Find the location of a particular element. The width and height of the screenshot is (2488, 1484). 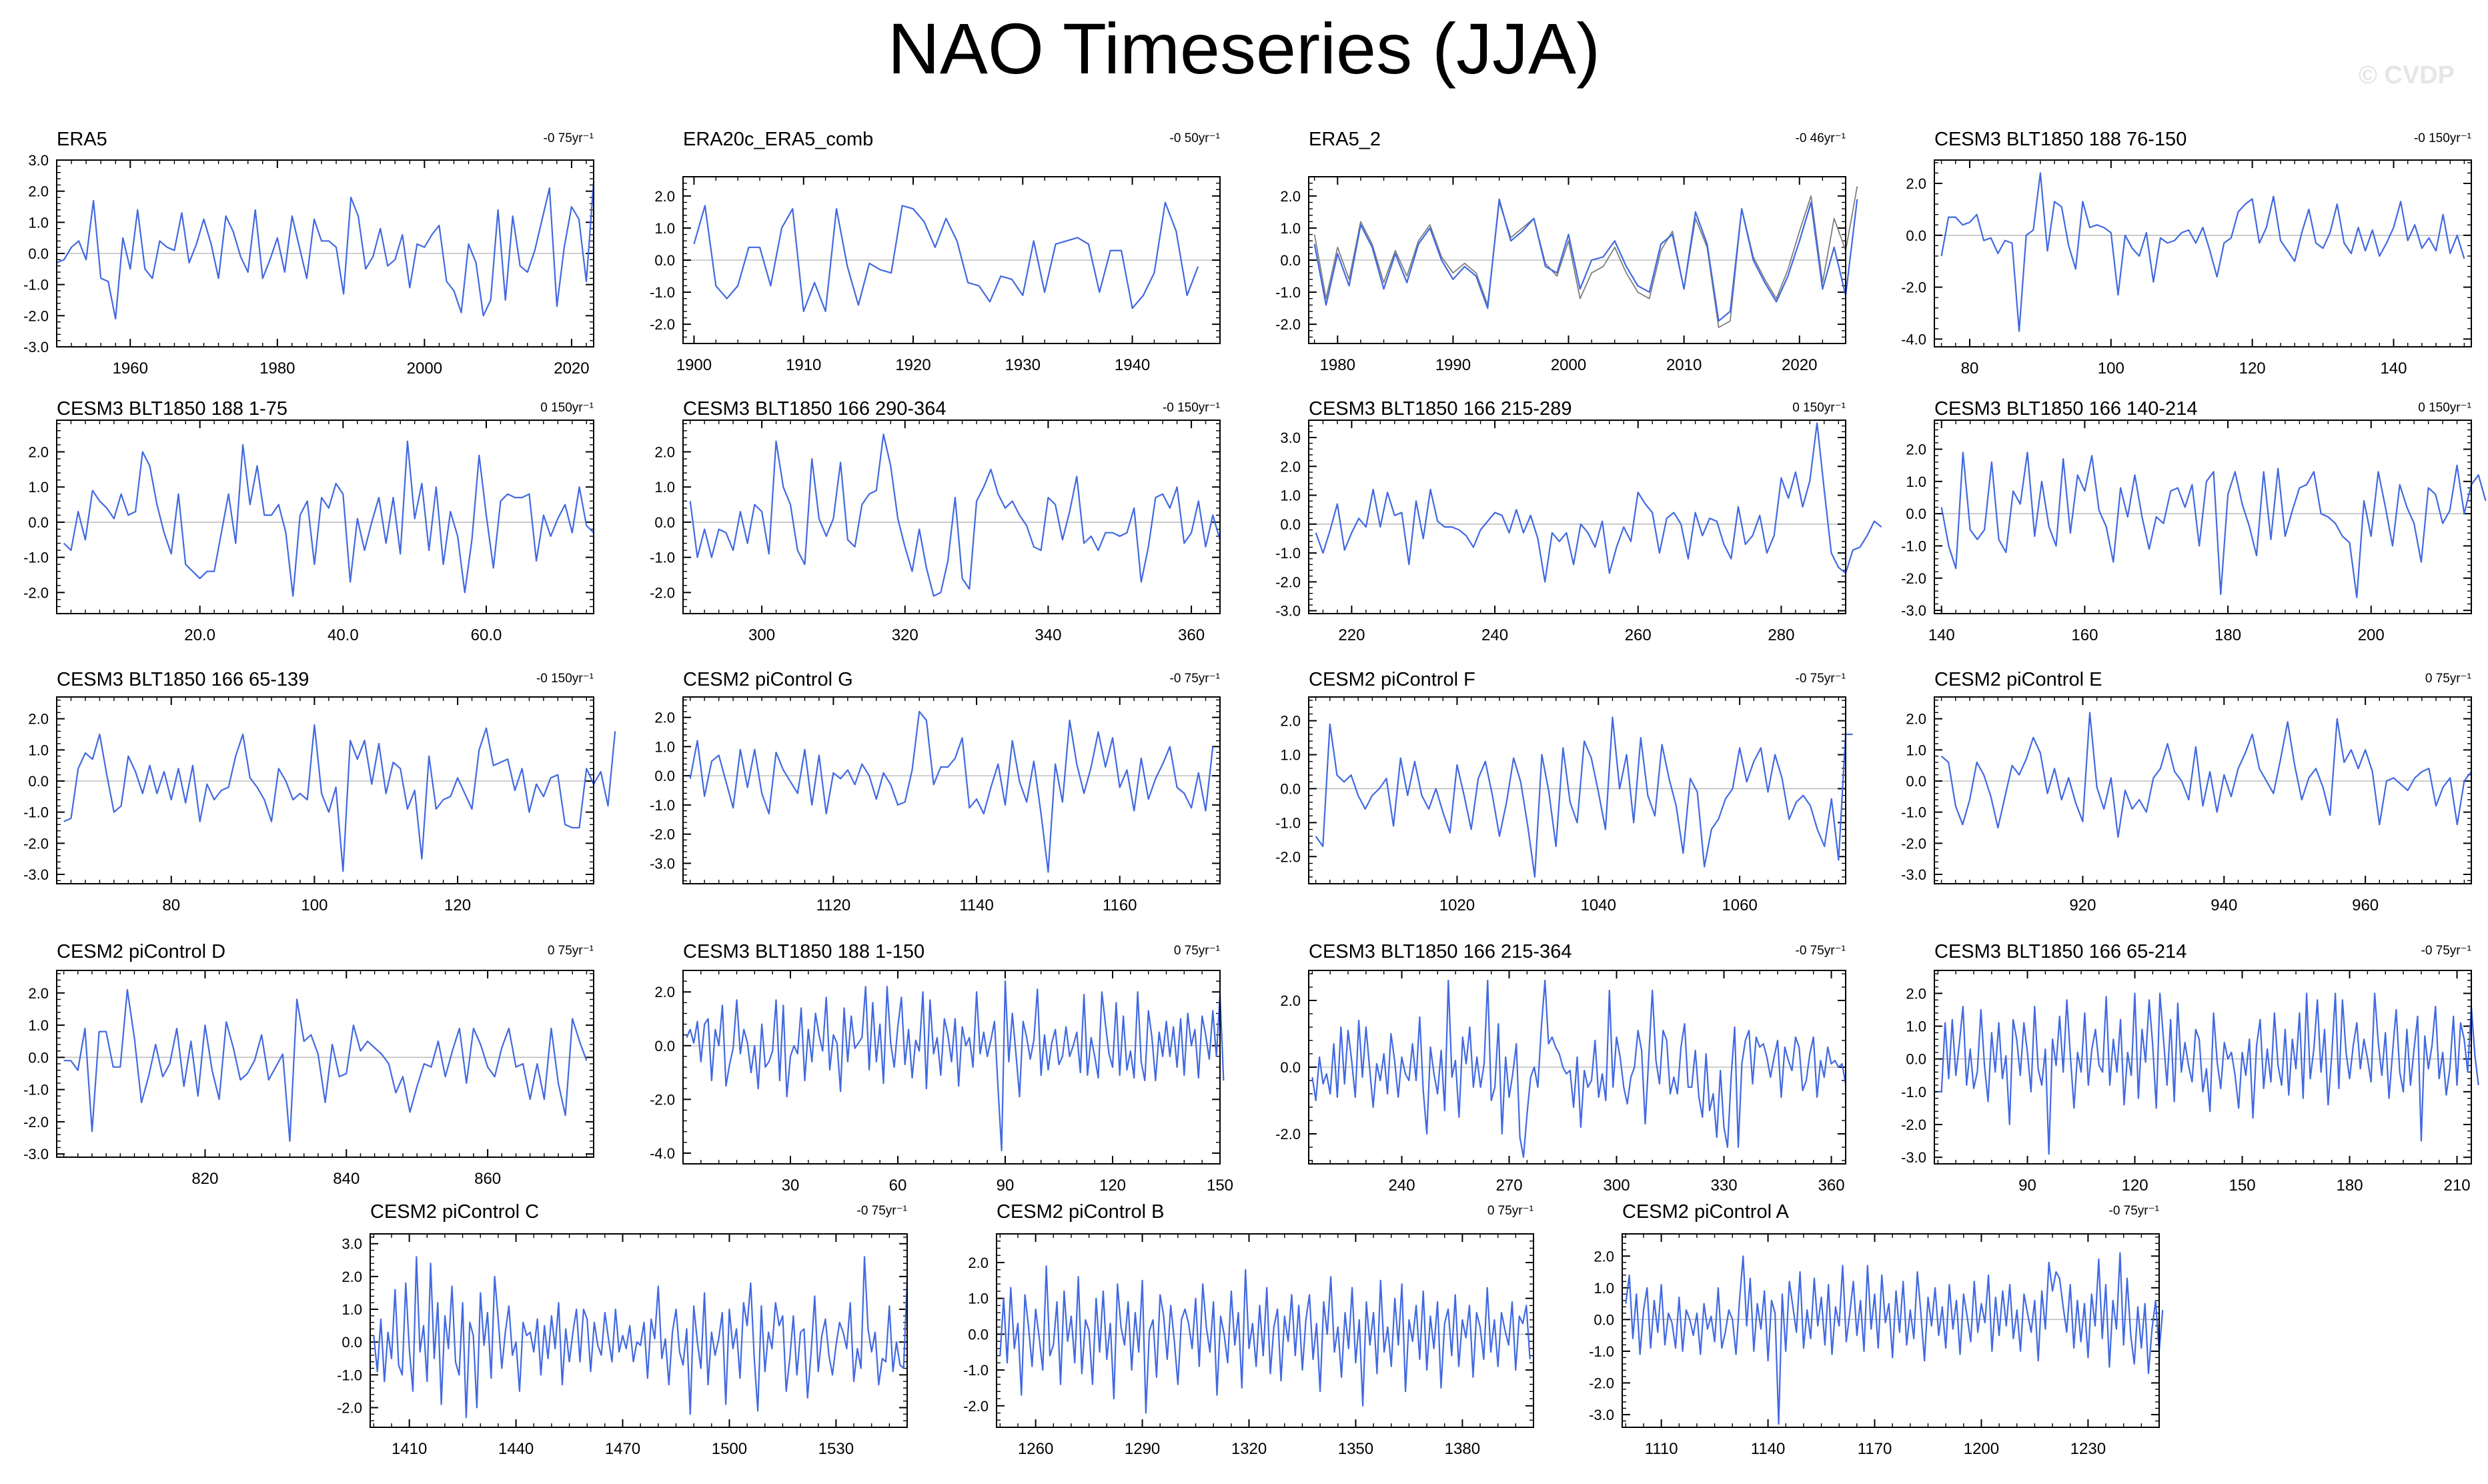

panel-title: CESM2 piControl F is located at coordinates (1392, 679).